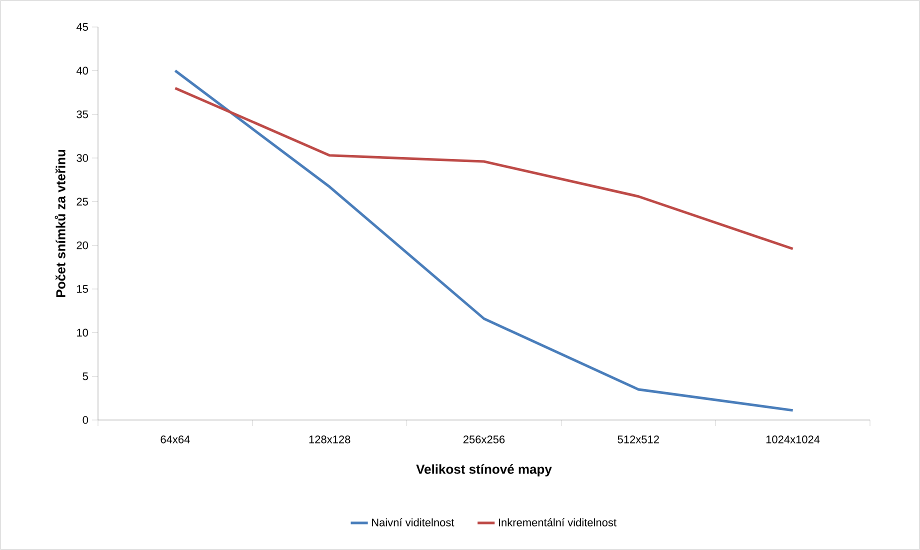  What do you see at coordinates (484, 470) in the screenshot?
I see `x-axis-title: Velikost stínové mapy` at bounding box center [484, 470].